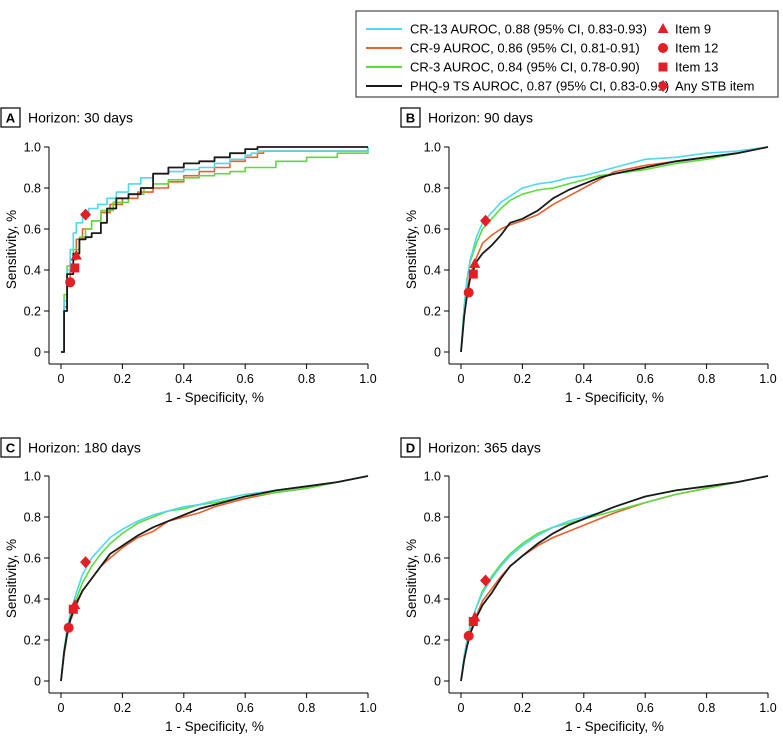 Image resolution: width=783 pixels, height=749 pixels. What do you see at coordinates (525, 48) in the screenshot?
I see `legend-label: CR-9 AUROC, 0.86 (95% CI, 0.81-0.91)` at bounding box center [525, 48].